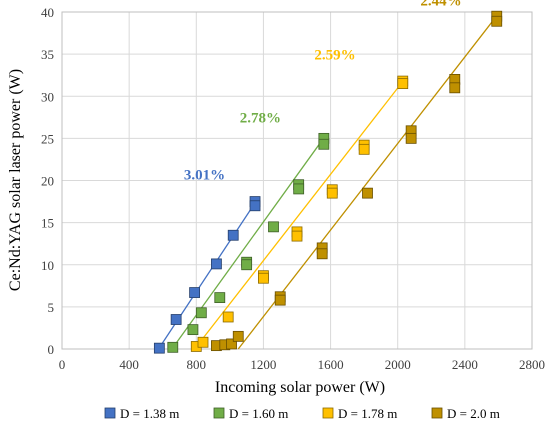  What do you see at coordinates (47, 223) in the screenshot?
I see `y-tick-label: 15` at bounding box center [47, 223].